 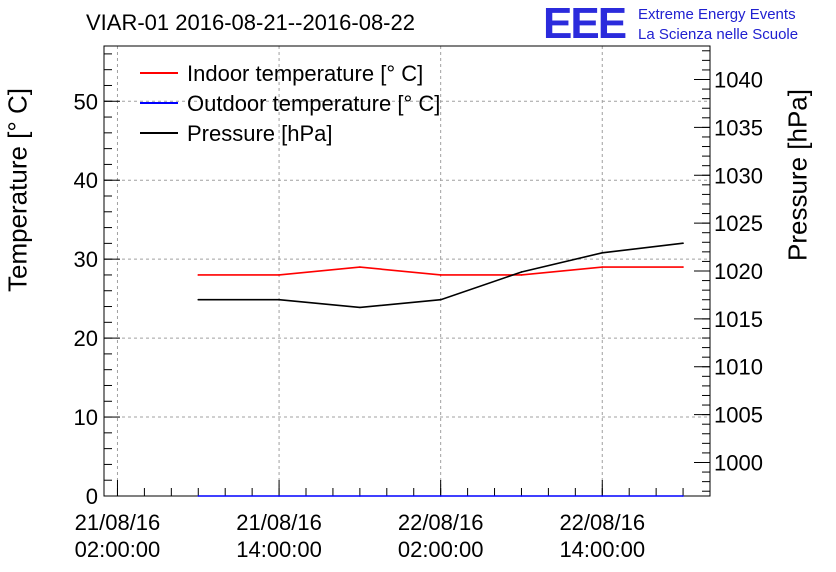 What do you see at coordinates (86, 180) in the screenshot?
I see `y-tick-label: 40` at bounding box center [86, 180].